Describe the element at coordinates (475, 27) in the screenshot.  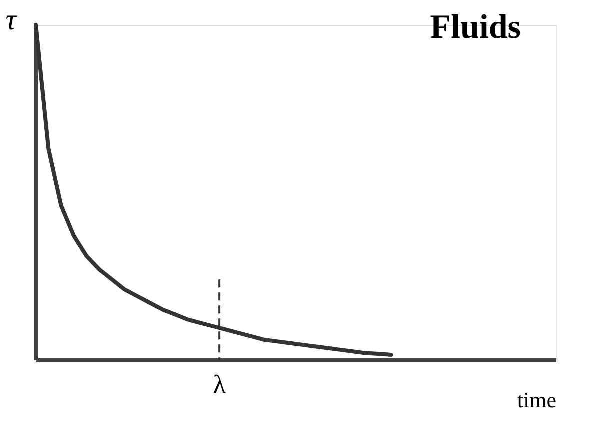
I see `chart-title: Fluids` at that location.